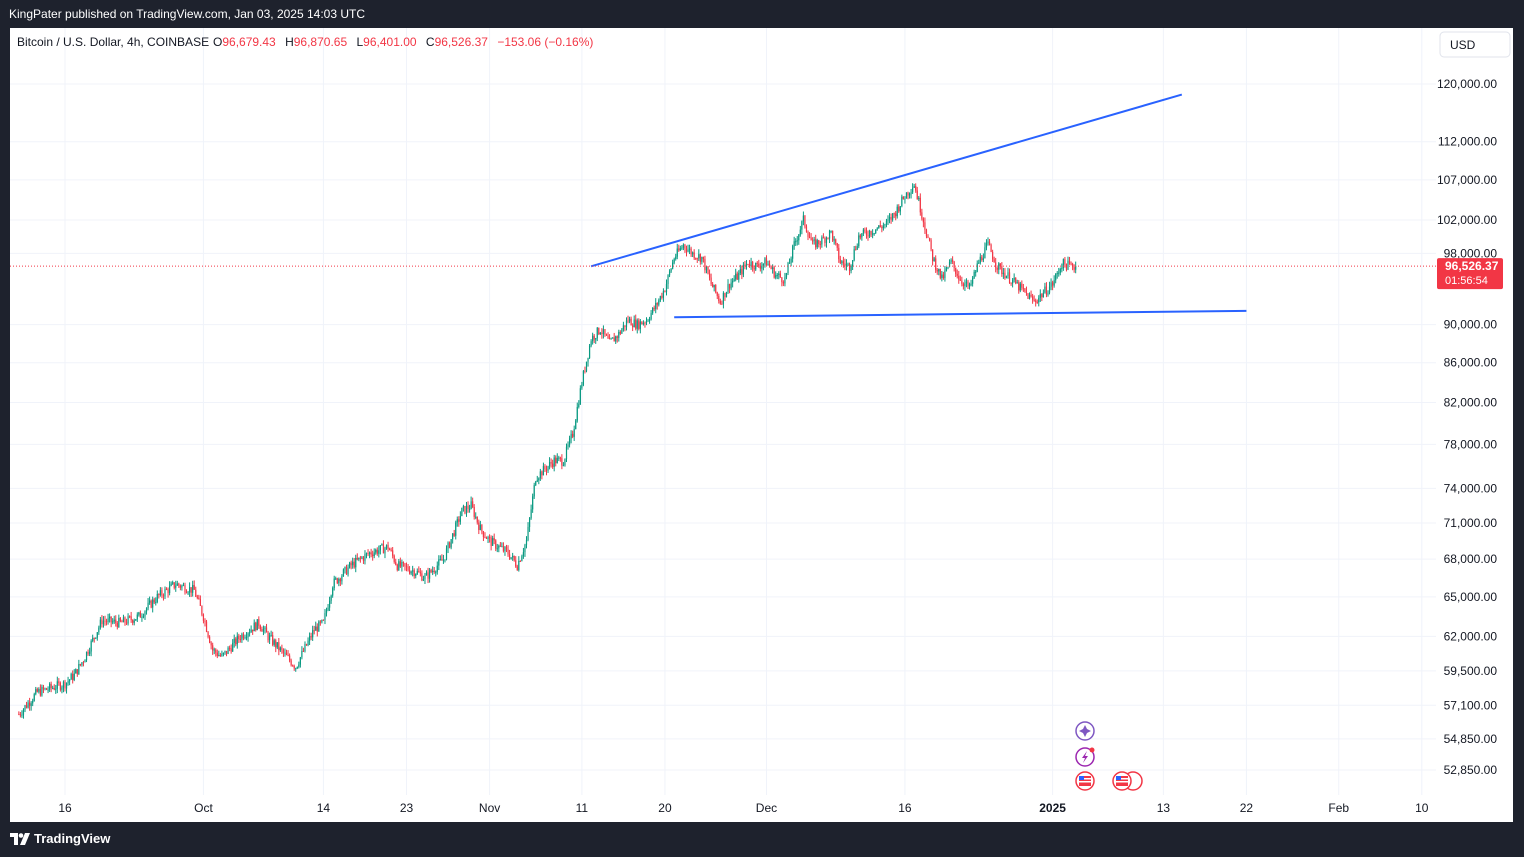  Describe the element at coordinates (1085, 757) in the screenshot. I see `lightning-event-icon` at that location.